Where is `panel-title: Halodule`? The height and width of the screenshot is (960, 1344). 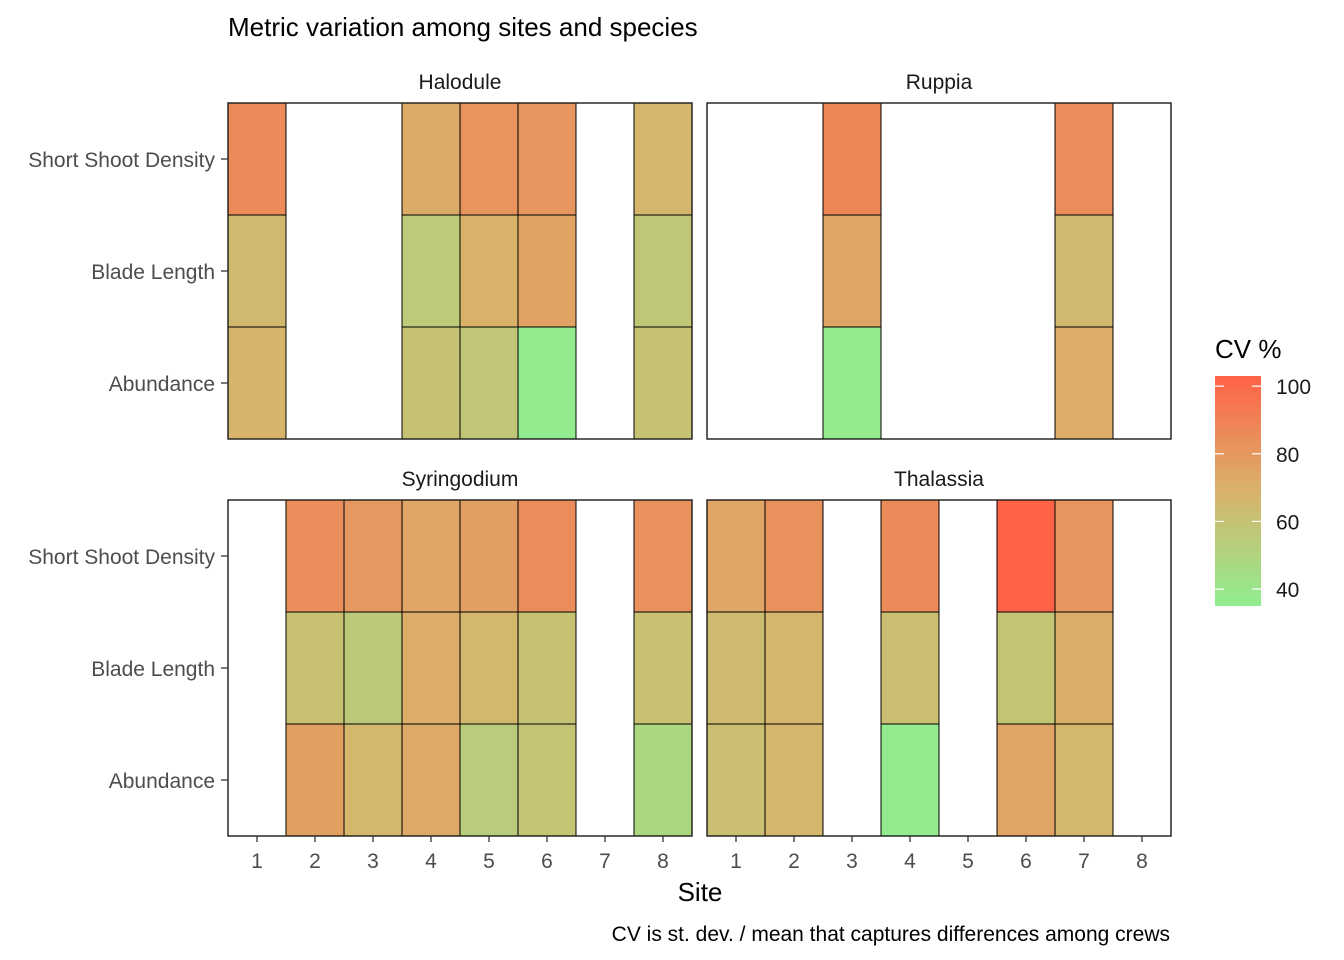
panel-title: Halodule is located at coordinates (460, 82).